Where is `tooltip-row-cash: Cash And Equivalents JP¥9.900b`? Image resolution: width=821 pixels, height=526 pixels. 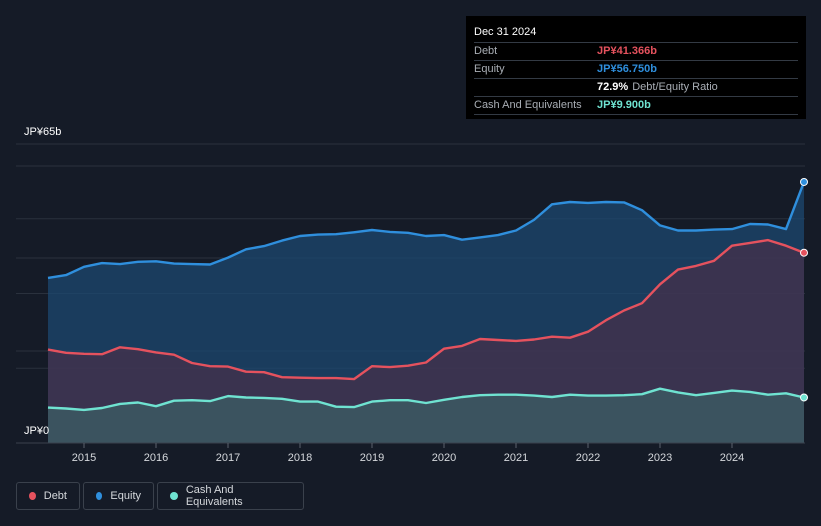 tooltip-row-cash: Cash And Equivalents JP¥9.900b is located at coordinates (636, 105).